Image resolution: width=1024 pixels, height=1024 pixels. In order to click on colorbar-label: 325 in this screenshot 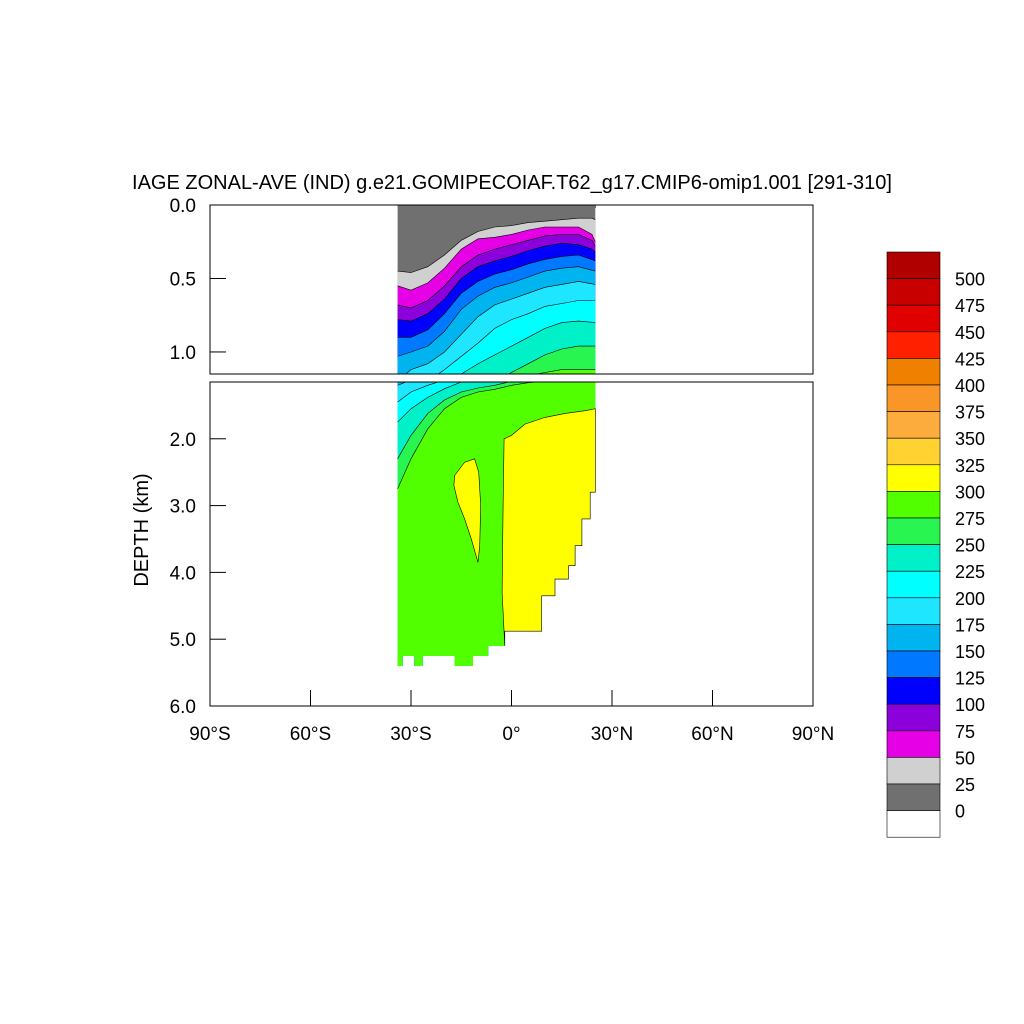, I will do `click(970, 466)`.